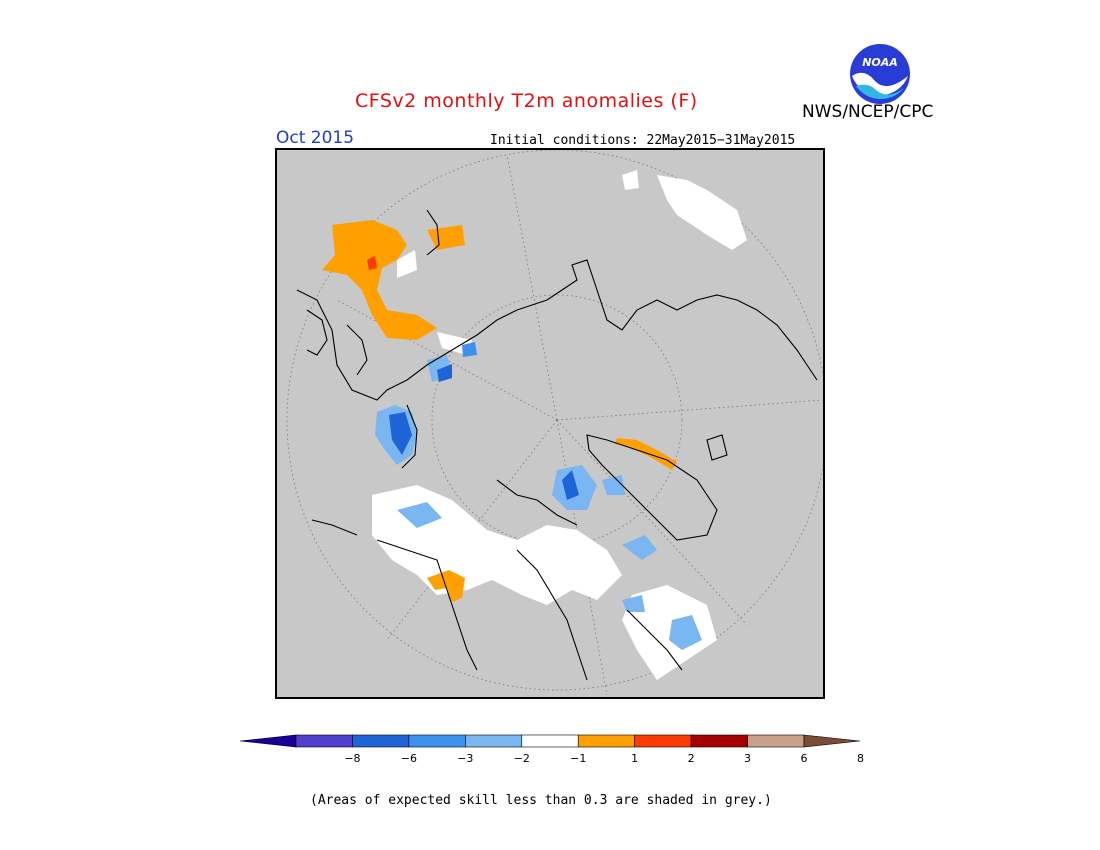 This screenshot has height=850, width=1100. What do you see at coordinates (748, 758) in the screenshot?
I see `colorbar-label: 3` at bounding box center [748, 758].